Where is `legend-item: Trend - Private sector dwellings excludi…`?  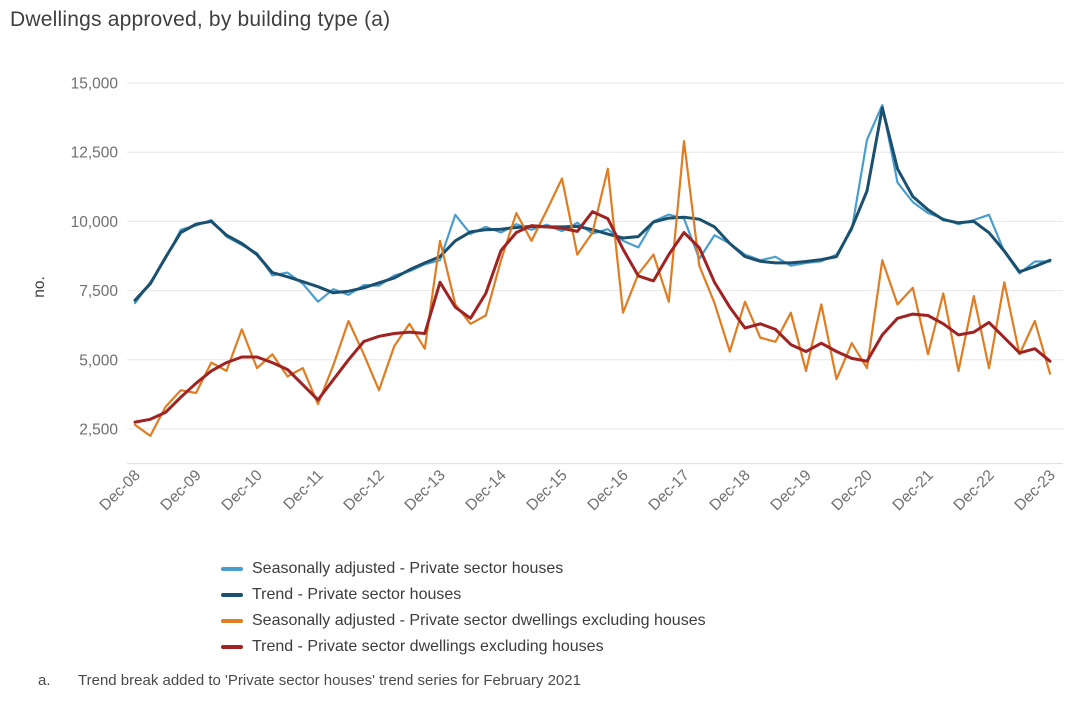 legend-item: Trend - Private sector dwellings excludi… is located at coordinates (463, 647).